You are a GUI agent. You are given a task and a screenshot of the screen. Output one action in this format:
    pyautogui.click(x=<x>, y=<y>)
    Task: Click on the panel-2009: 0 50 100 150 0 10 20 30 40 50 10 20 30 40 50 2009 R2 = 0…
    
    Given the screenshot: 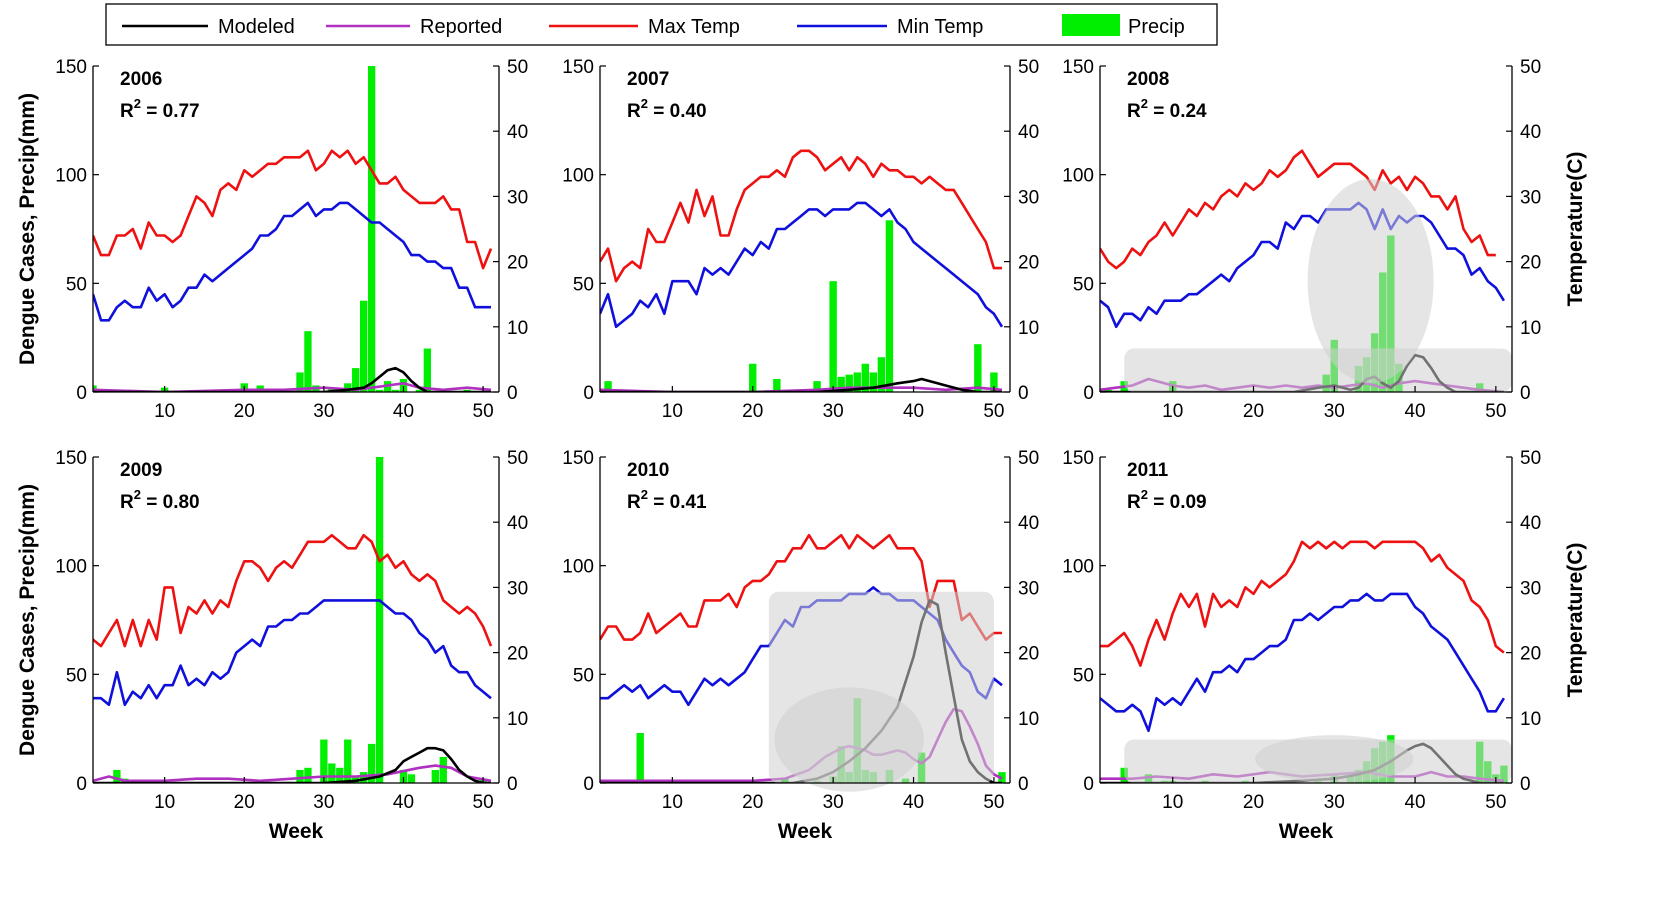 What is the action you would take?
    pyautogui.click(x=291, y=645)
    